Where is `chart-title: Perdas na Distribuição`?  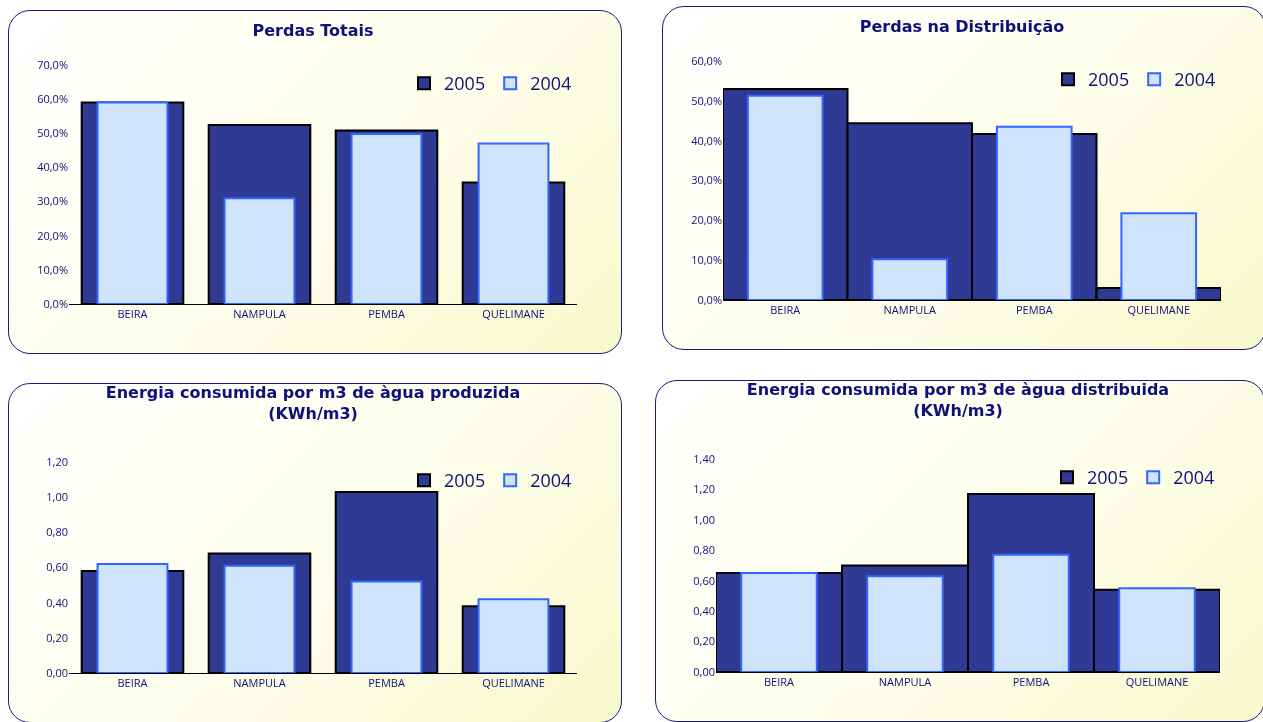 chart-title: Perdas na Distribuição is located at coordinates (962, 27).